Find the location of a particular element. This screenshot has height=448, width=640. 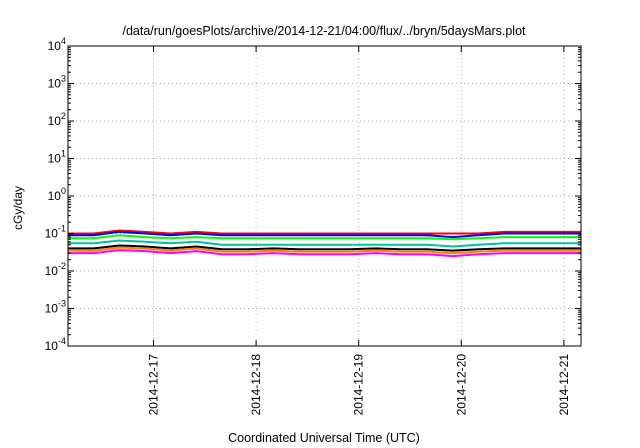

x-tick-label: 2014-12-21 is located at coordinates (564, 385).